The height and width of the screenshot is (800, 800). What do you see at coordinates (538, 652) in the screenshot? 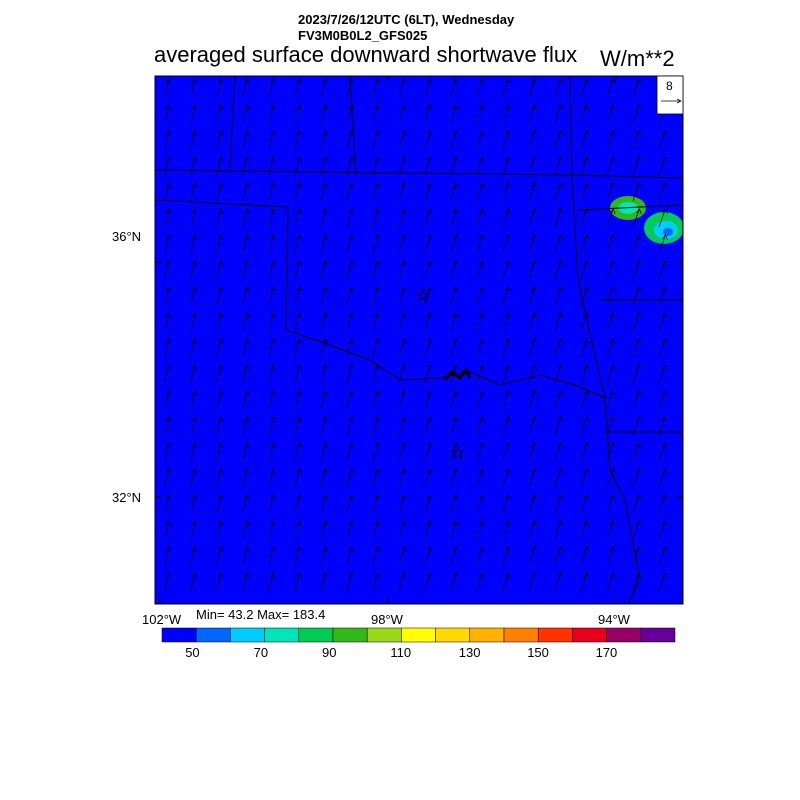
I see `colorbar-tick-label: 150` at bounding box center [538, 652].